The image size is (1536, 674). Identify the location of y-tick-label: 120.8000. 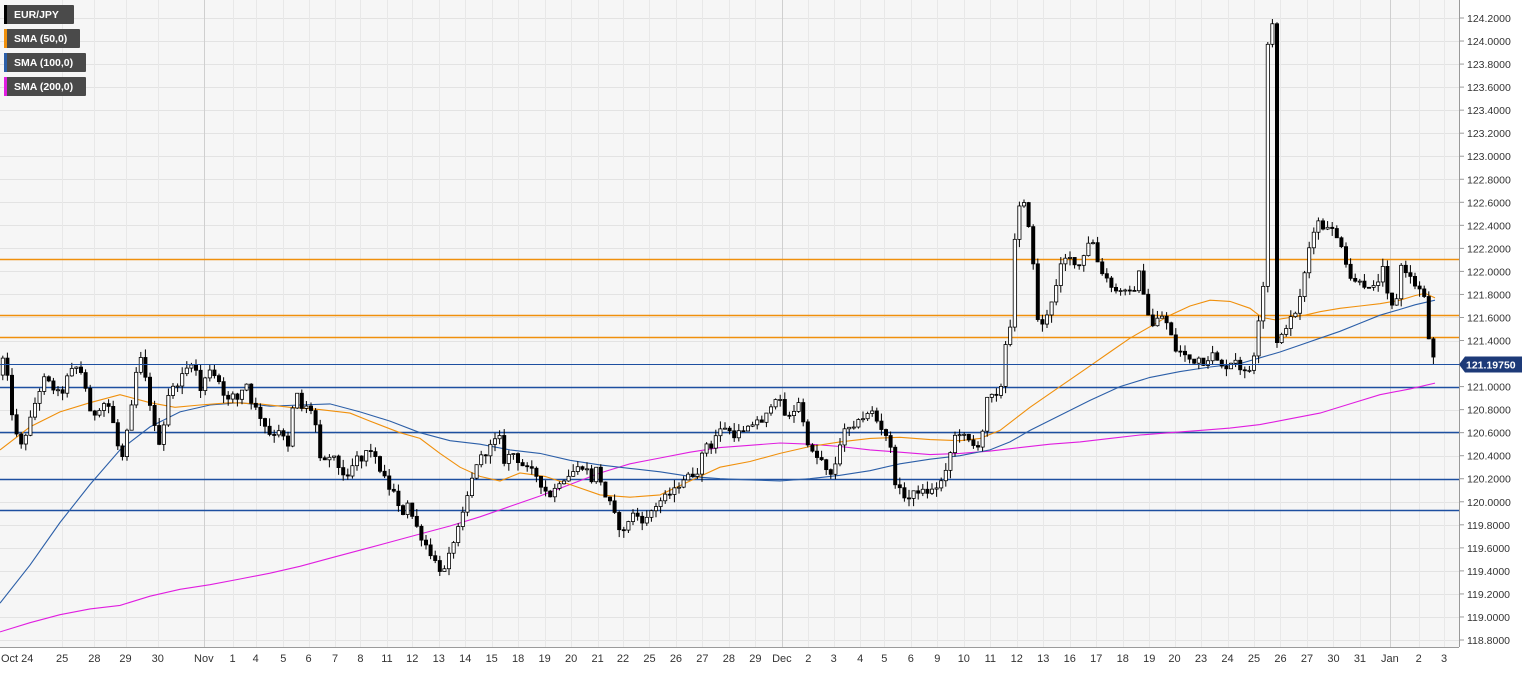
(1489, 411).